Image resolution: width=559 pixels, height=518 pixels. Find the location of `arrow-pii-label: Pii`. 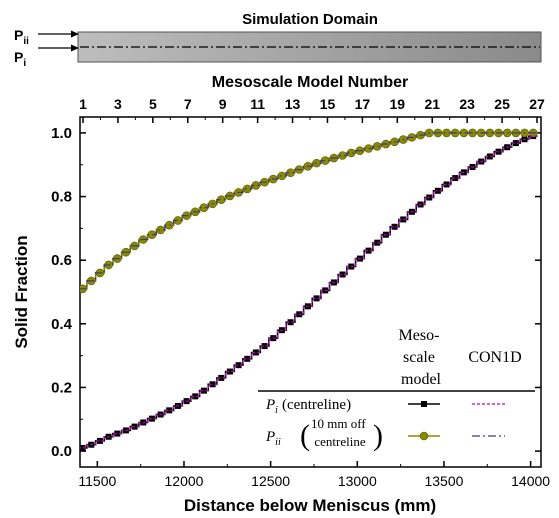

arrow-pii-label: Pii is located at coordinates (21, 37).